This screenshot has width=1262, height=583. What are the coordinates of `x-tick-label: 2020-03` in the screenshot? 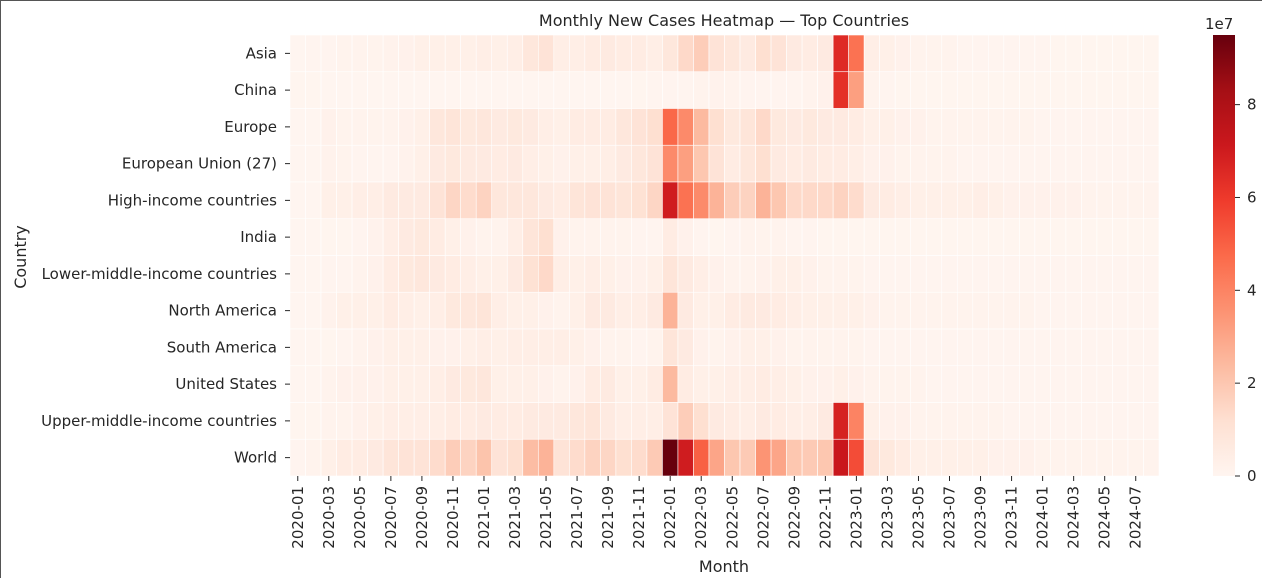 It's located at (329, 517).